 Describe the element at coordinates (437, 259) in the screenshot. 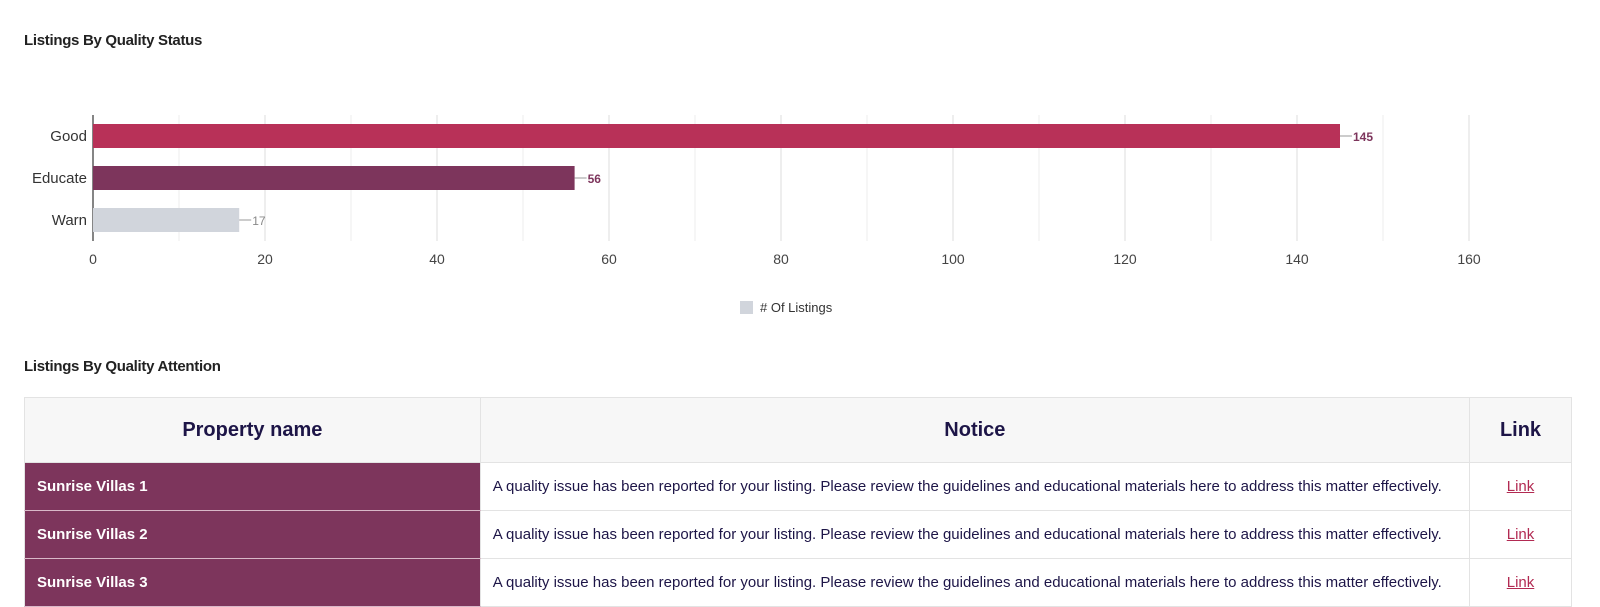

I see `x-tick-label: 40` at that location.